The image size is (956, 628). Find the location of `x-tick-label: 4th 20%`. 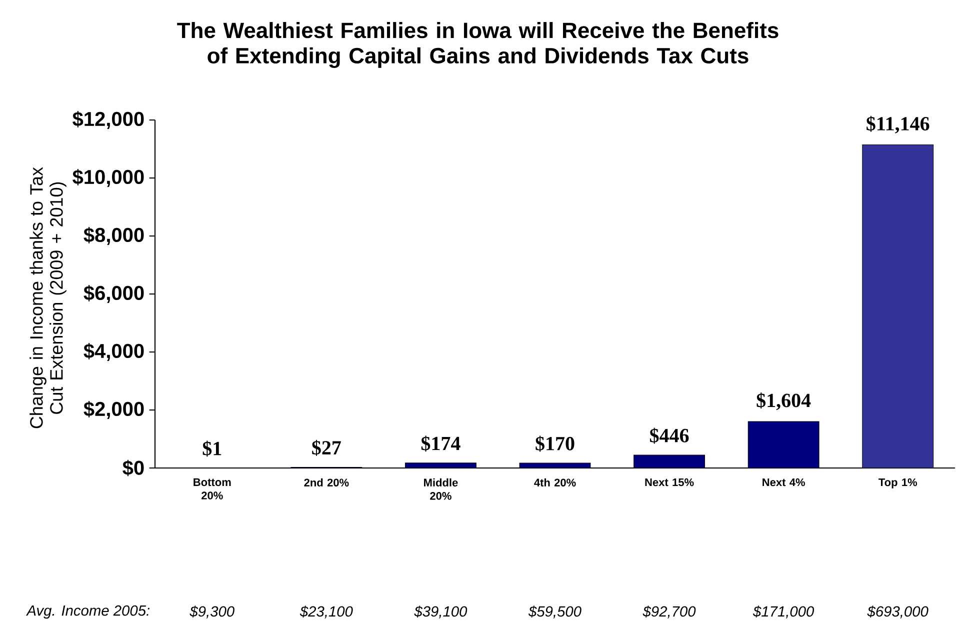

x-tick-label: 4th 20% is located at coordinates (555, 482).